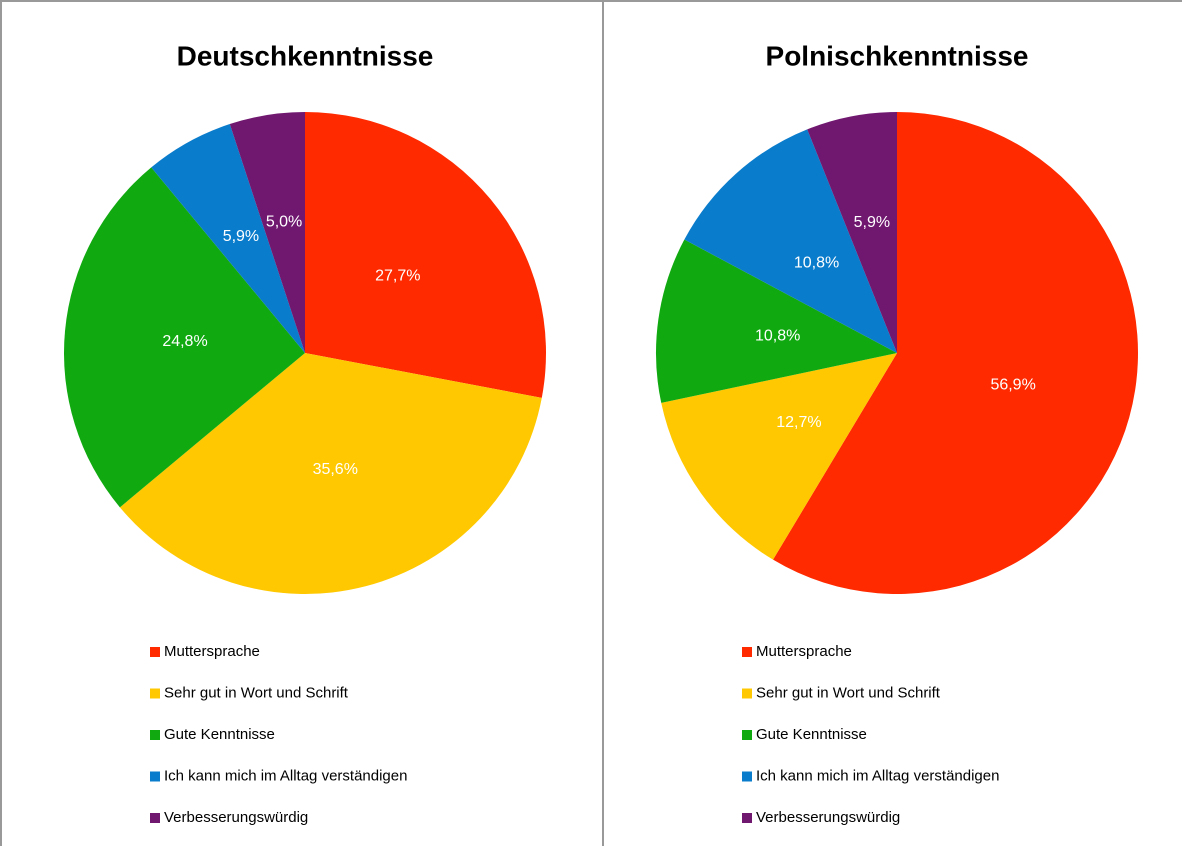  I want to click on chart-title: Polnischkenntnisse, so click(897, 55).